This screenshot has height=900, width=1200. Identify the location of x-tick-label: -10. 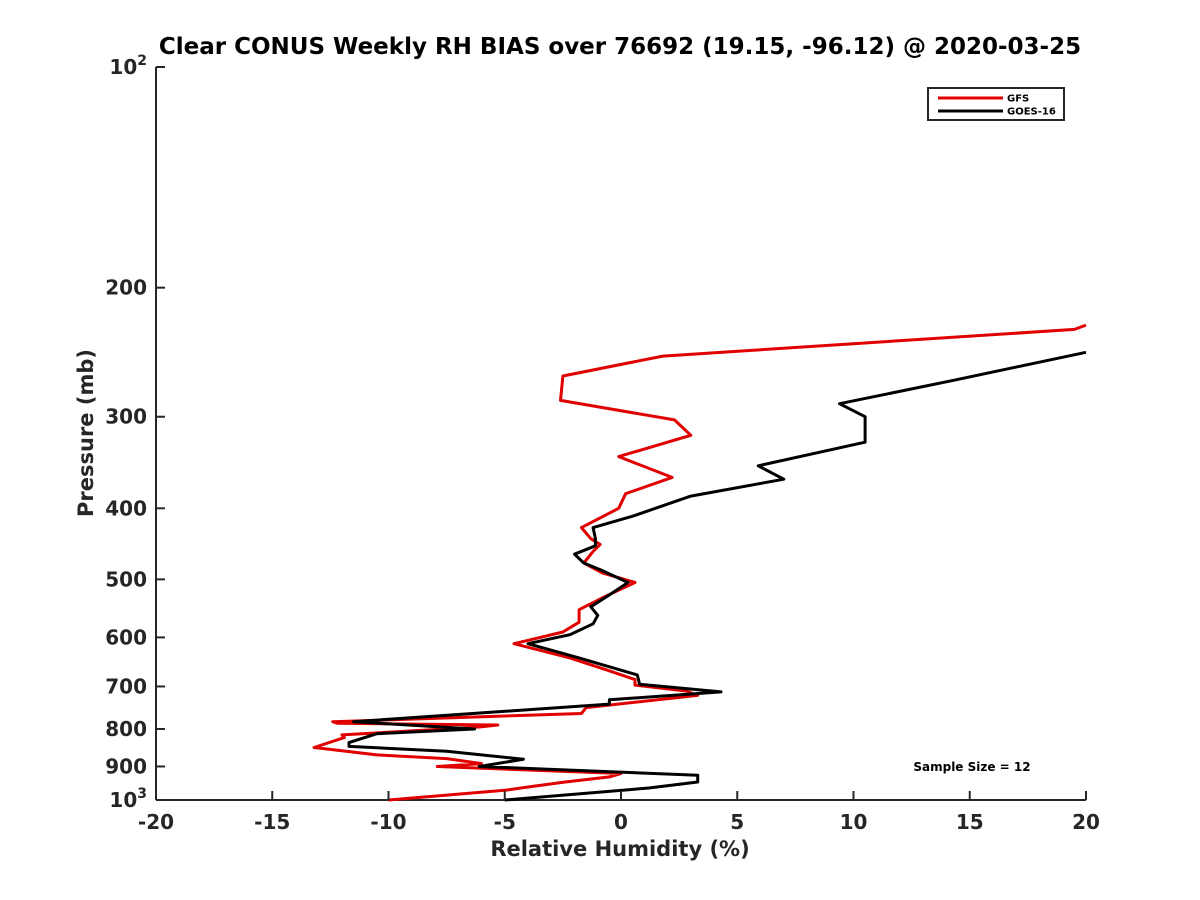
(388, 822).